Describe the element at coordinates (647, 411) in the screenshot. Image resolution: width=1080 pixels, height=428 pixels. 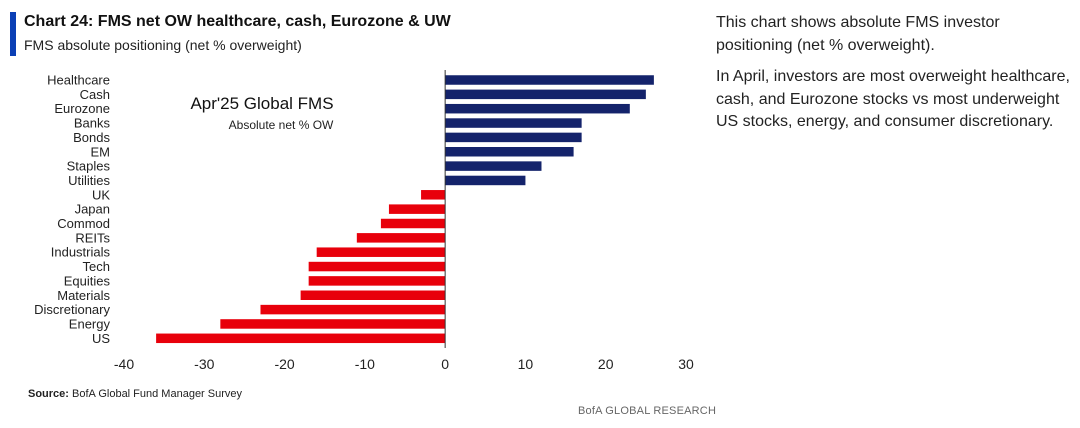
I see `research-credit: BofA GLOBAL RESEARCH` at that location.